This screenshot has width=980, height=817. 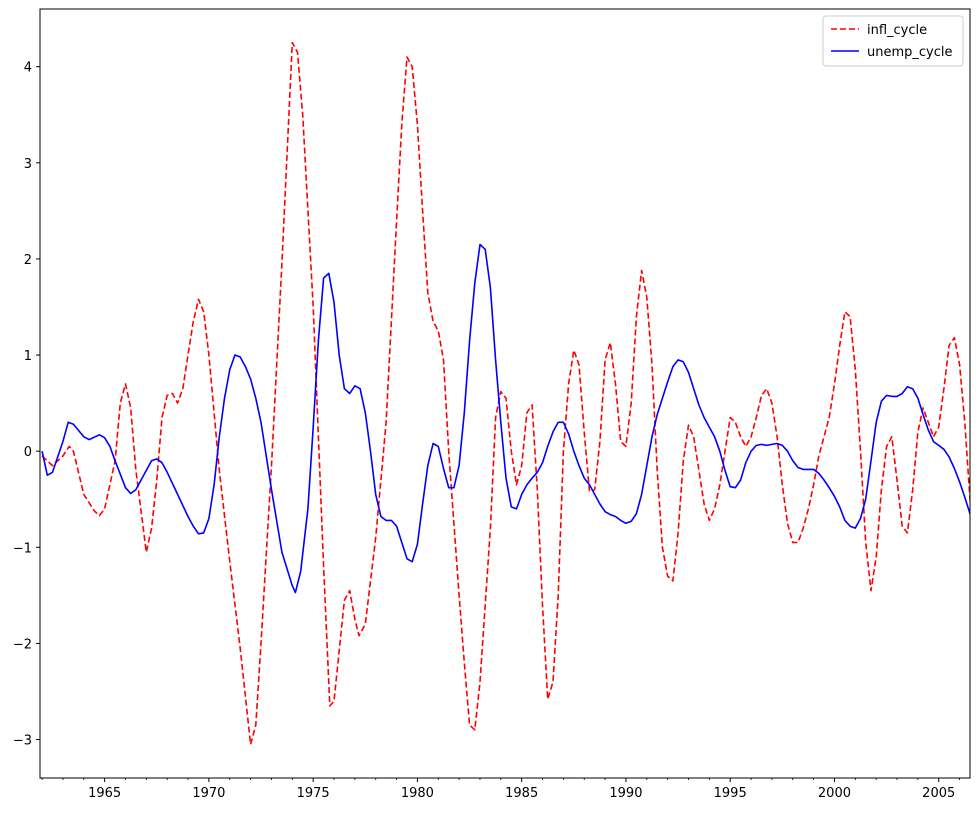 I want to click on y-tick-label: 0, so click(x=28, y=452).